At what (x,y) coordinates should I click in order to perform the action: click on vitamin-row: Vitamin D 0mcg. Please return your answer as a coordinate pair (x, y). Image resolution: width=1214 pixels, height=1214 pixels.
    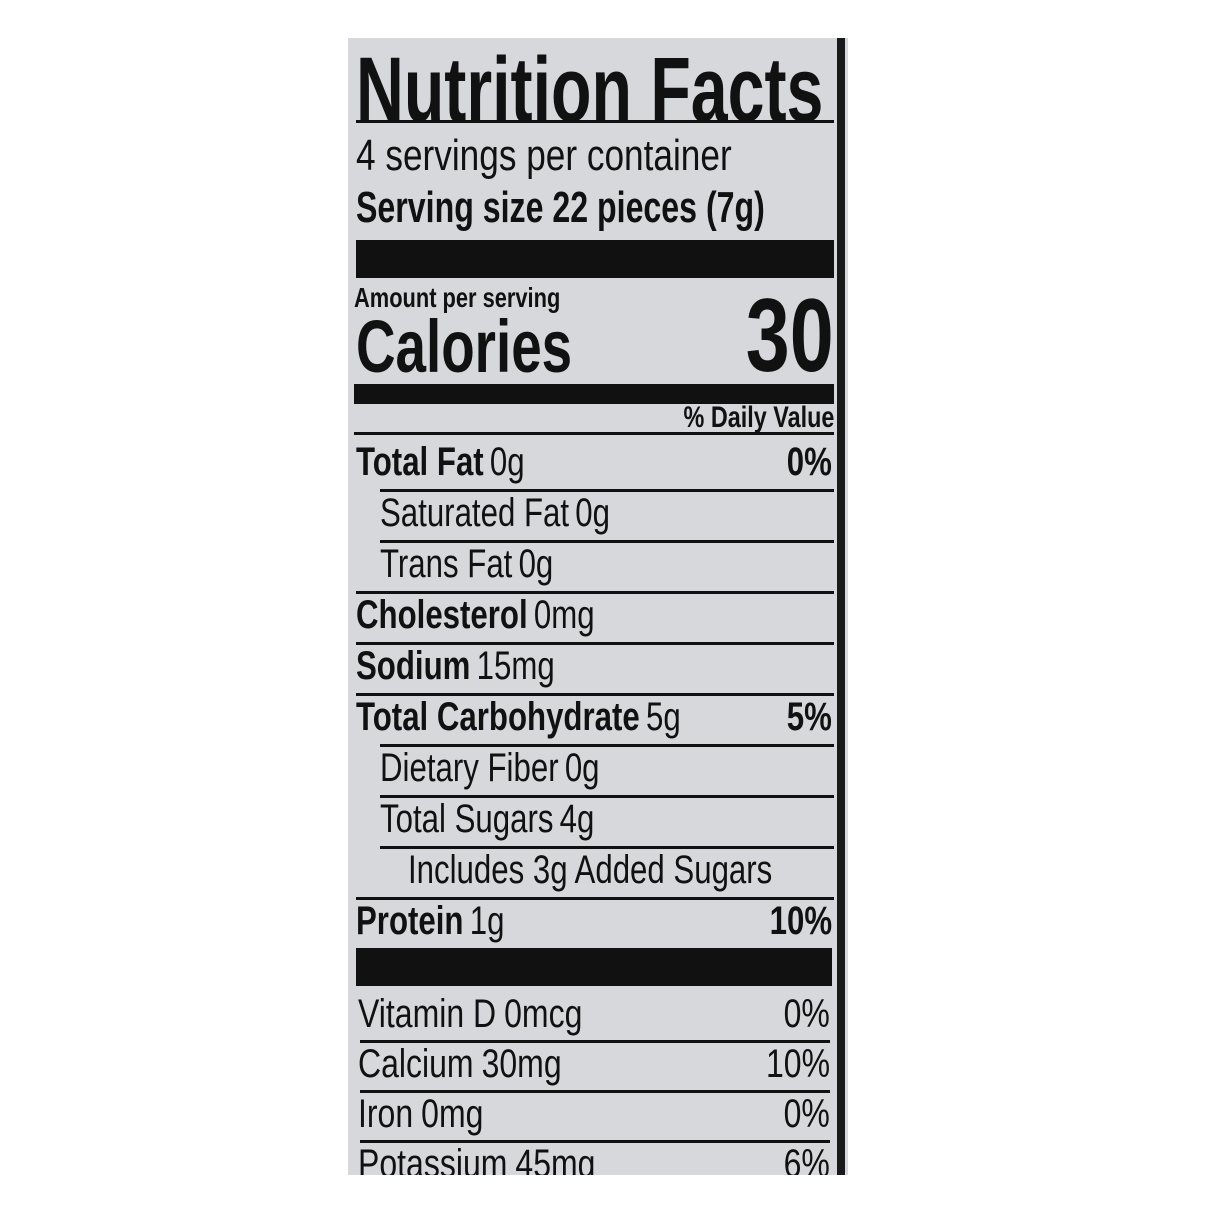
    Looking at the image, I should click on (470, 1014).